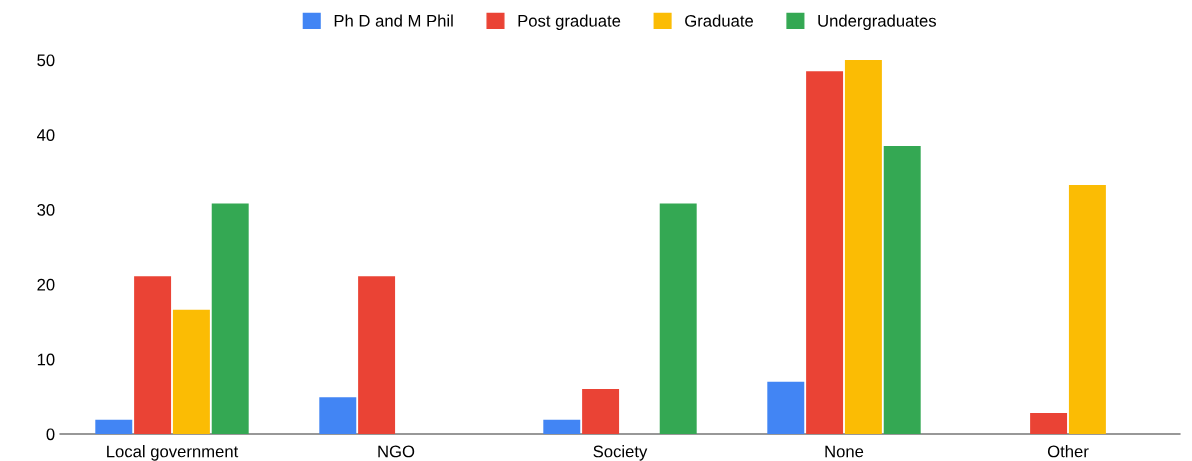 This screenshot has height=461, width=1192. I want to click on legend-label: Undergraduates, so click(877, 22).